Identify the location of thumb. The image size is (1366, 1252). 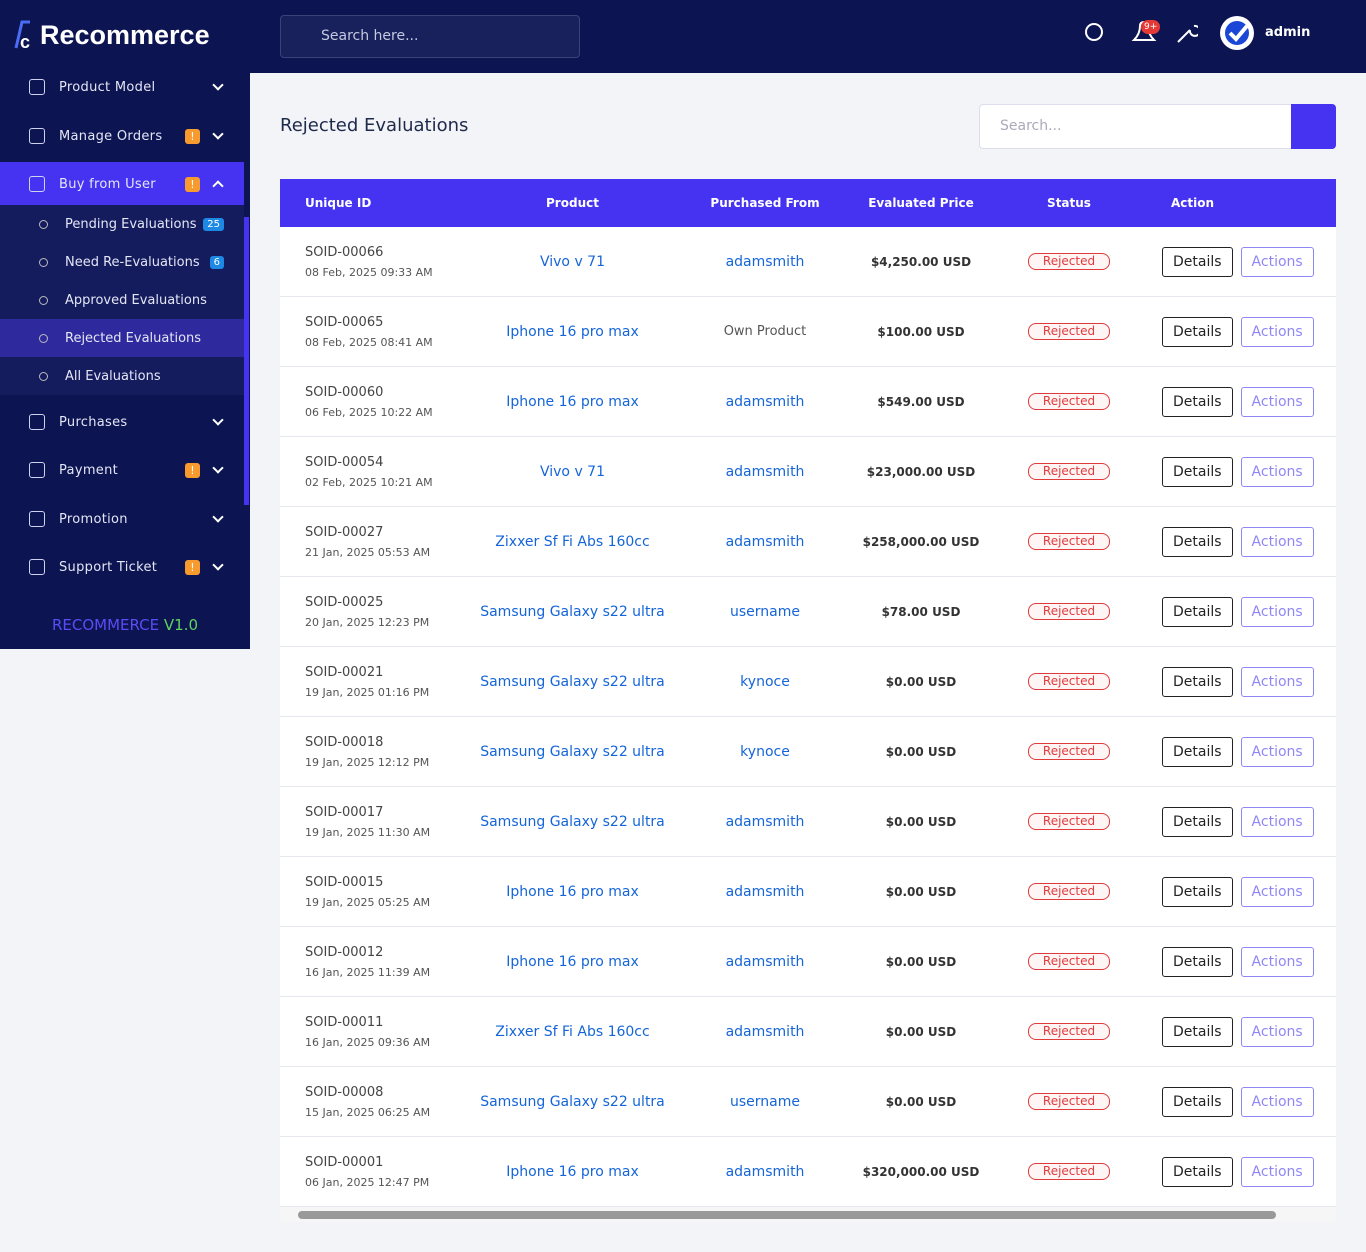
(787, 1215).